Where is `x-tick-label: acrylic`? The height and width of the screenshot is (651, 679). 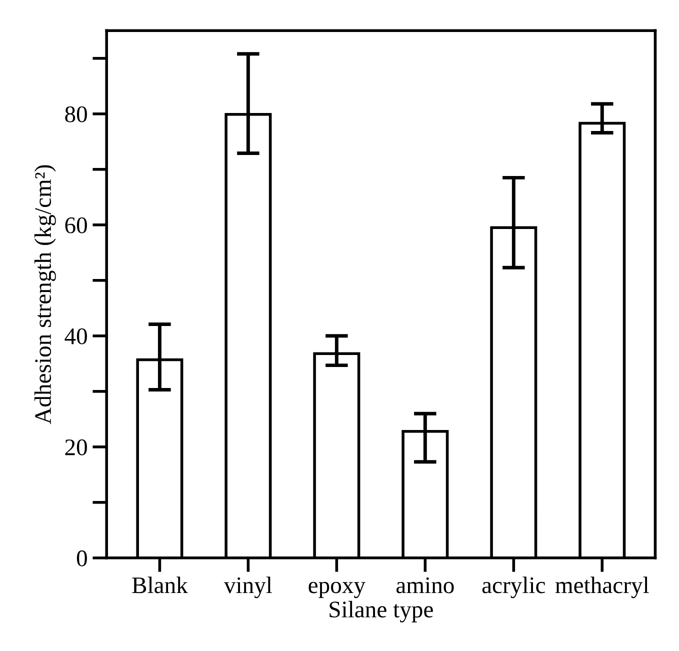 x-tick-label: acrylic is located at coordinates (514, 587).